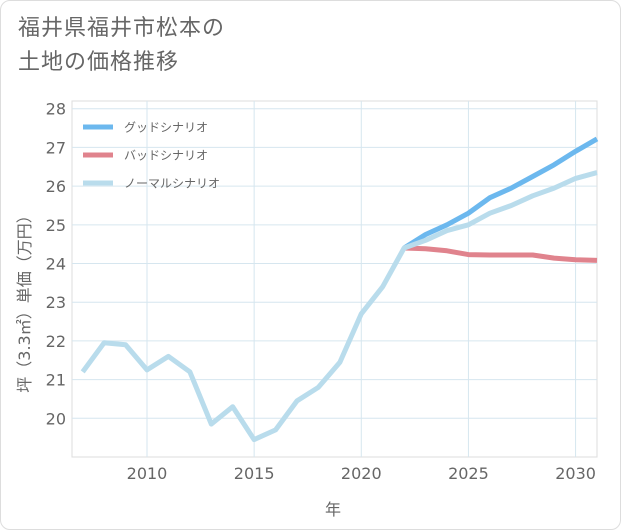  What do you see at coordinates (333, 509) in the screenshot?
I see `x-axis-title: 年` at bounding box center [333, 509].